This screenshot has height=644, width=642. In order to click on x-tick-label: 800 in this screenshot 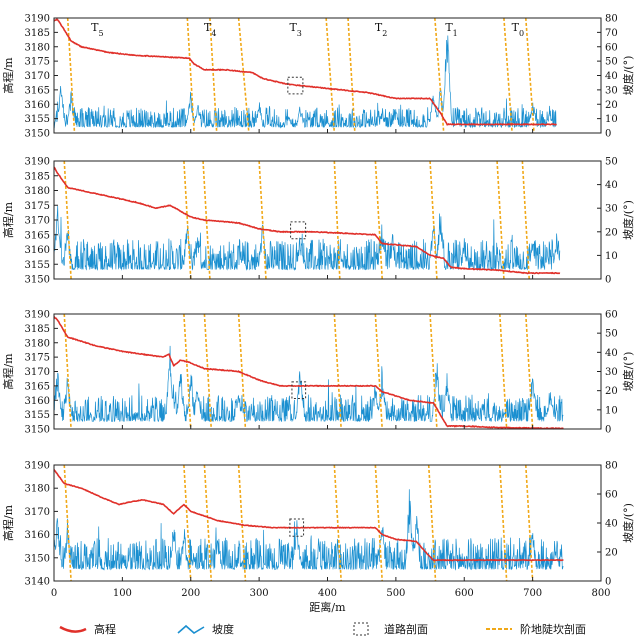, I will do `click(600, 593)`.